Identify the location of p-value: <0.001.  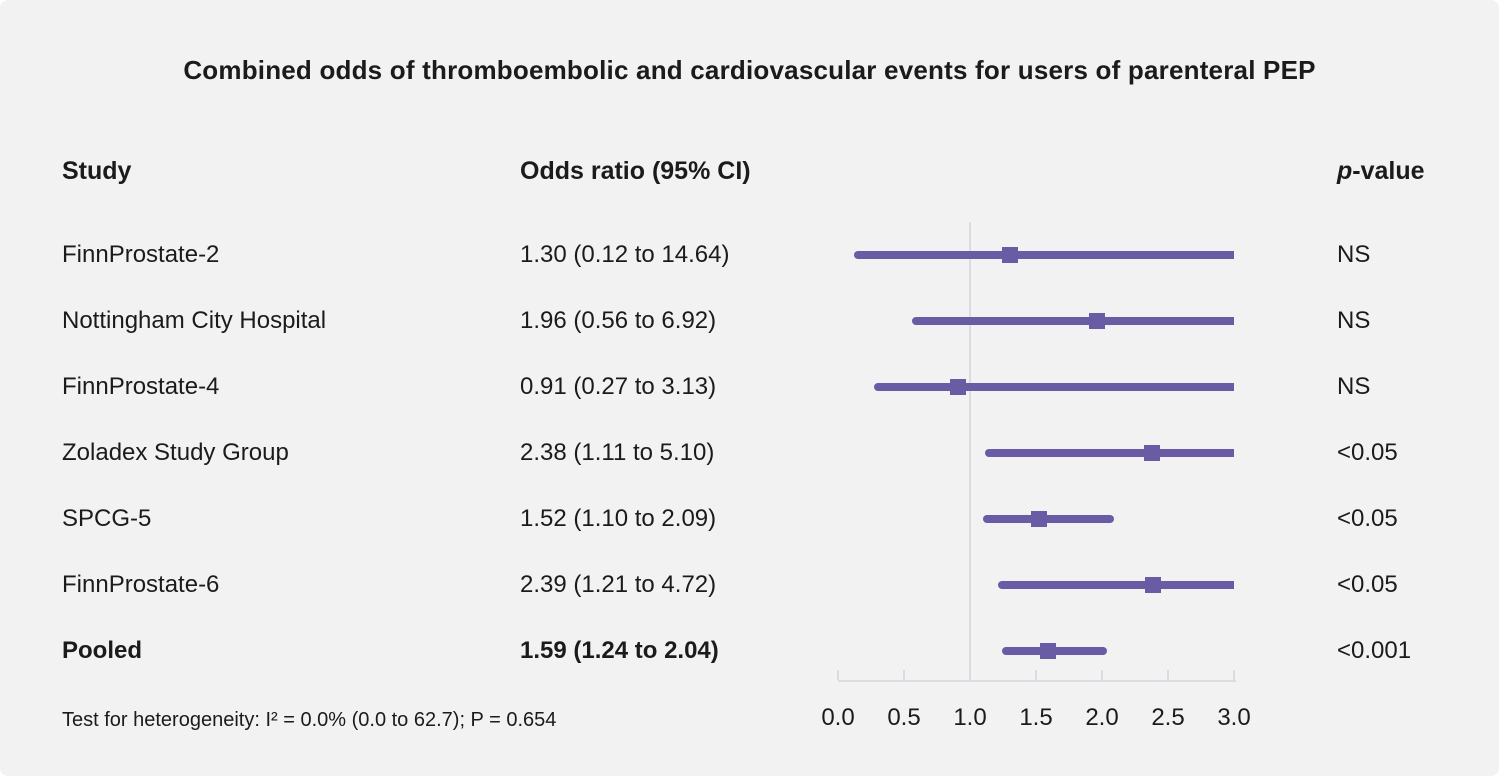
(1374, 650).